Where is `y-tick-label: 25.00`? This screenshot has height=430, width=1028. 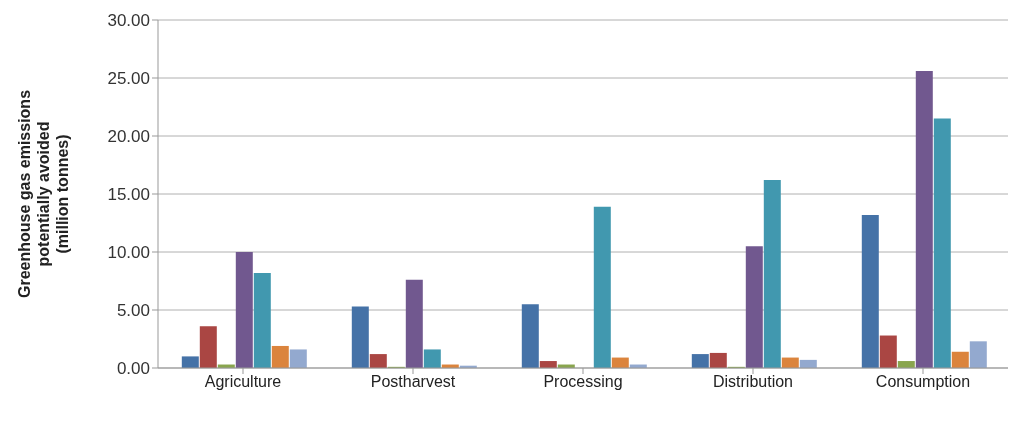
y-tick-label: 25.00 is located at coordinates (128, 79).